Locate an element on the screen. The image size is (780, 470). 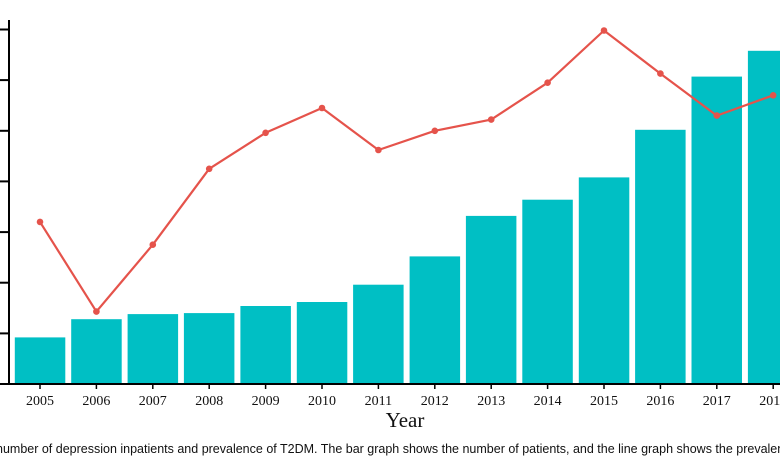
bar-2012 is located at coordinates (435, 320).